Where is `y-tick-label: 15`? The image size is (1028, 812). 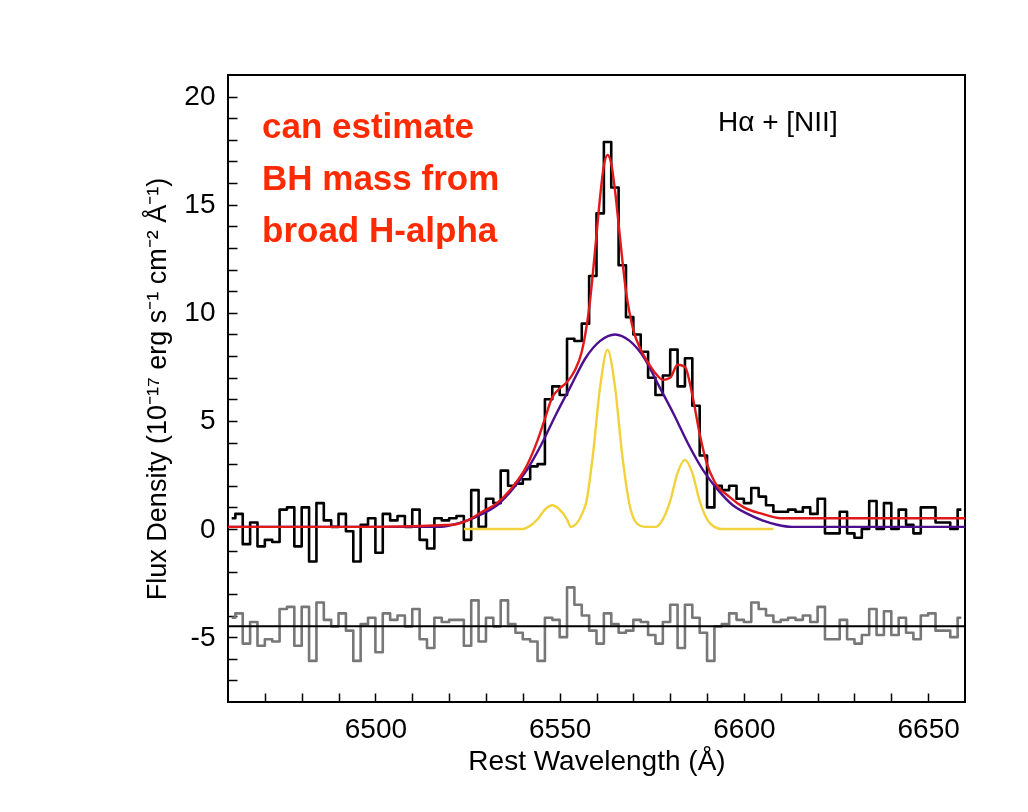 y-tick-label: 15 is located at coordinates (200, 204).